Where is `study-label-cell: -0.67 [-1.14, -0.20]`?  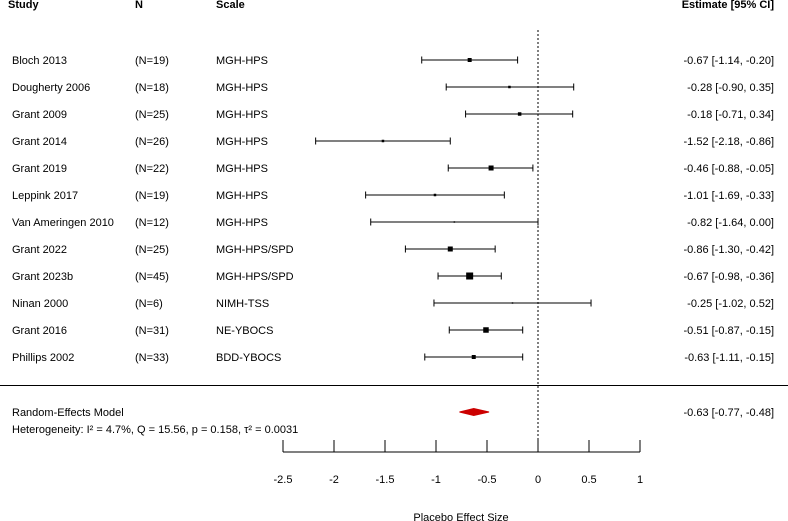 study-label-cell: -0.67 [-1.14, -0.20] is located at coordinates (729, 61).